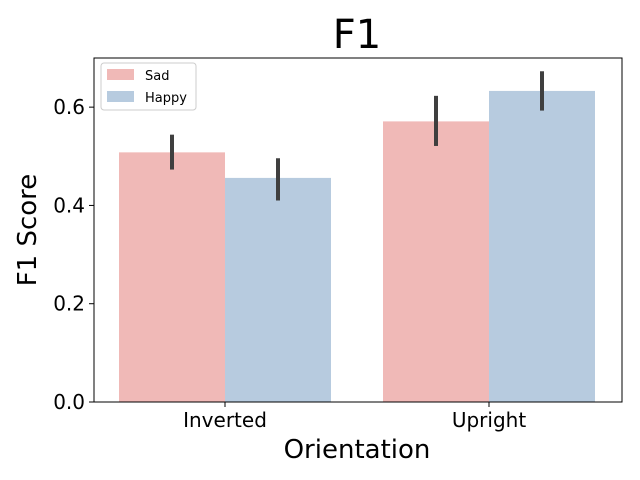 Image resolution: width=640 pixels, height=480 pixels. I want to click on bar-happy-upright, so click(542, 246).